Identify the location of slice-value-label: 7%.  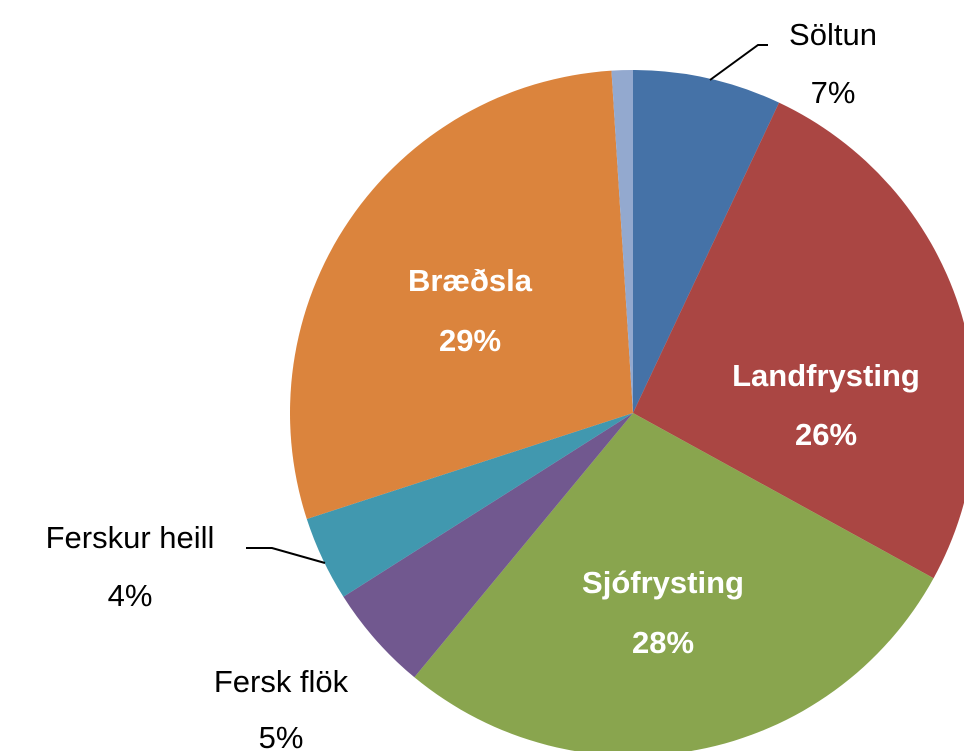
(833, 92).